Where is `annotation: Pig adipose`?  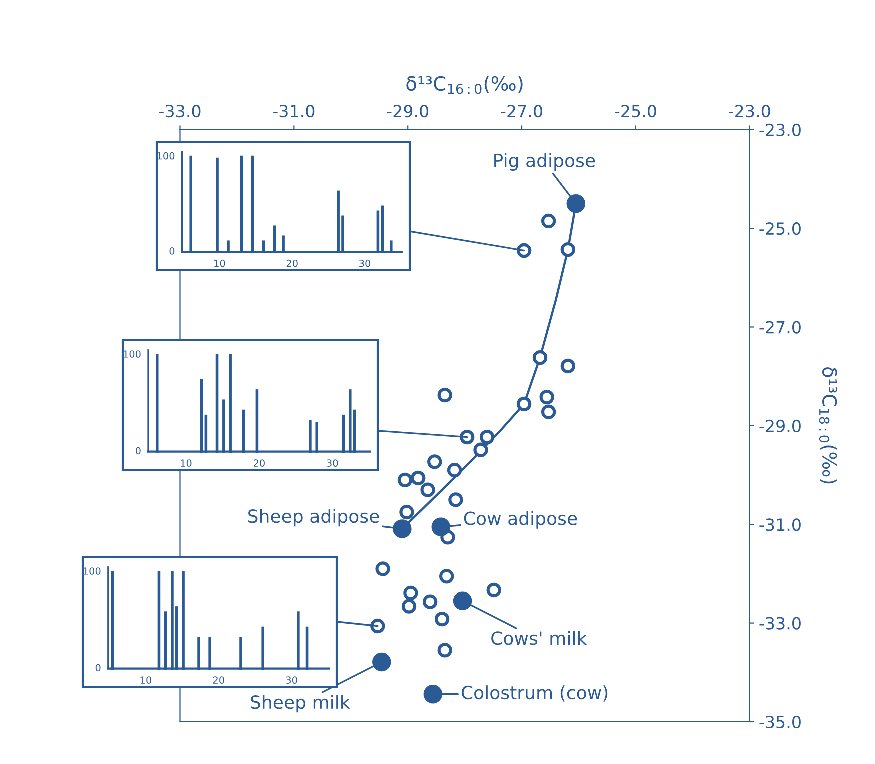 annotation: Pig adipose is located at coordinates (545, 162).